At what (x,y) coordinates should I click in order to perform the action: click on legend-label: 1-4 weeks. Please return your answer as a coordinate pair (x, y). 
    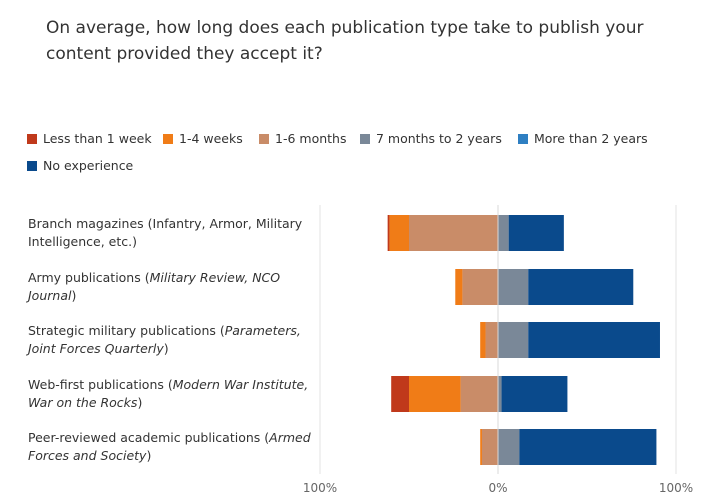
    Looking at the image, I should click on (211, 138).